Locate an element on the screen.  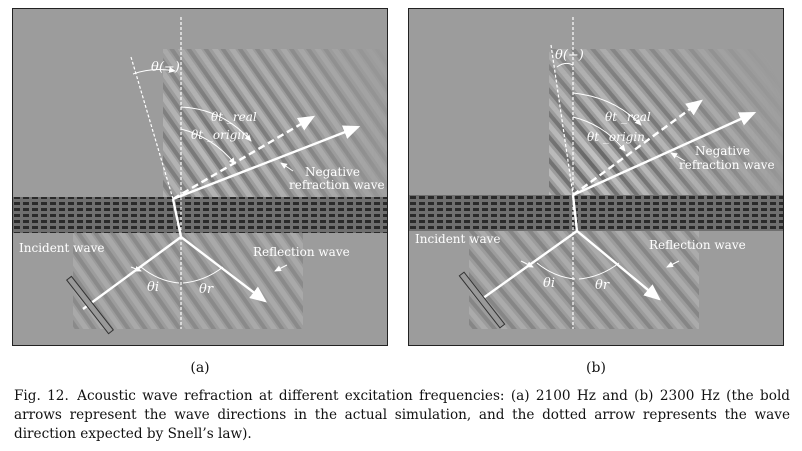
panel-b-sublabel: (b) is located at coordinates (596, 368).